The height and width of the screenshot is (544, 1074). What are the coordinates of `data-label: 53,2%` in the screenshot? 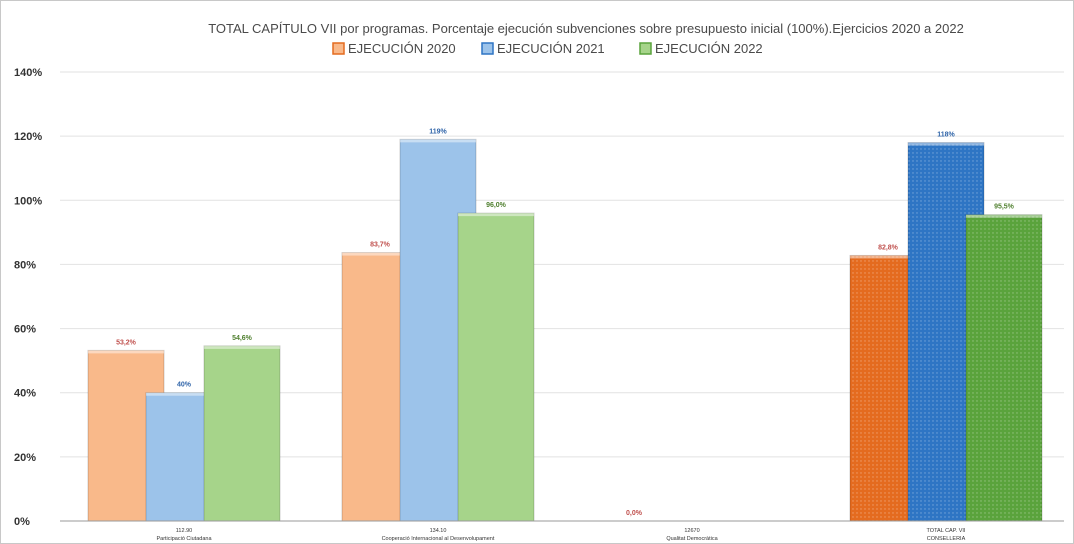 It's located at (126, 342).